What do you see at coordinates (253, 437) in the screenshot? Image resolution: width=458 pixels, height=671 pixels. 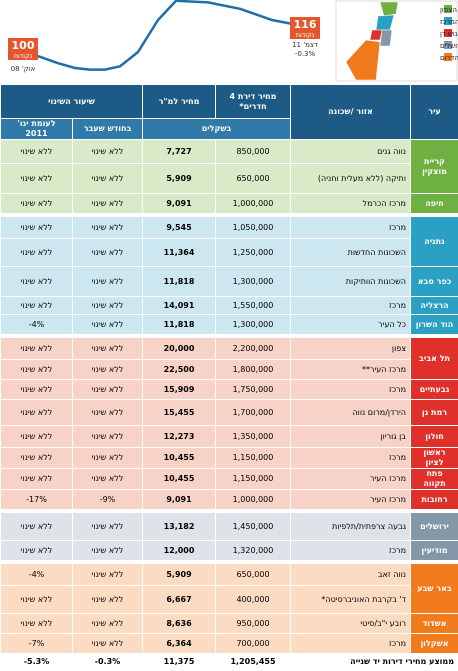 I see `price-cell: 1,350,000` at bounding box center [253, 437].